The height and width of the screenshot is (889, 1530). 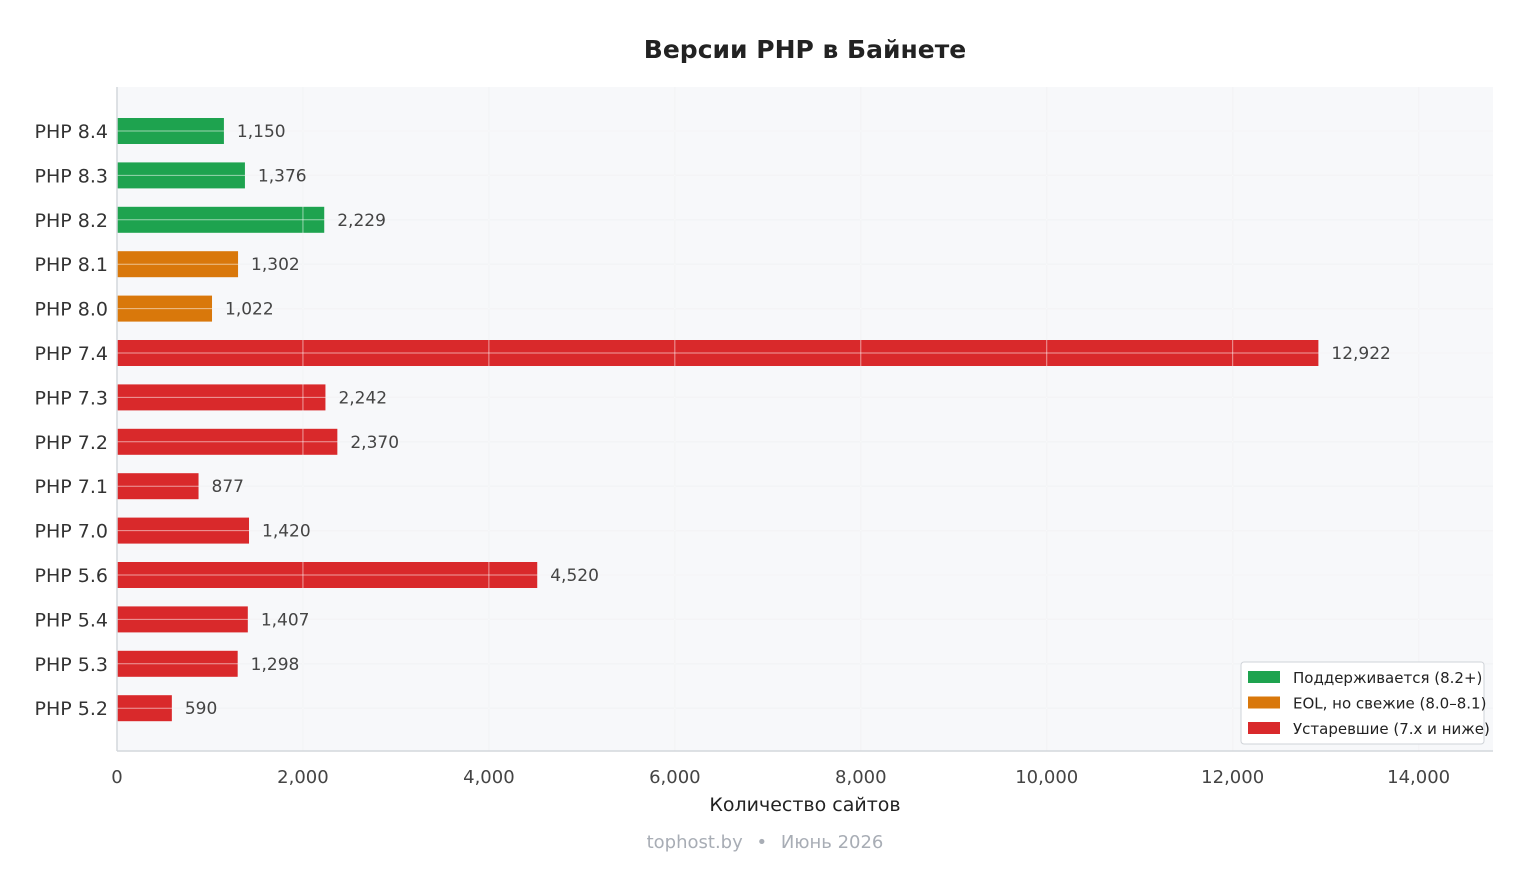 What do you see at coordinates (261, 132) in the screenshot?
I see `value-label: 1,150` at bounding box center [261, 132].